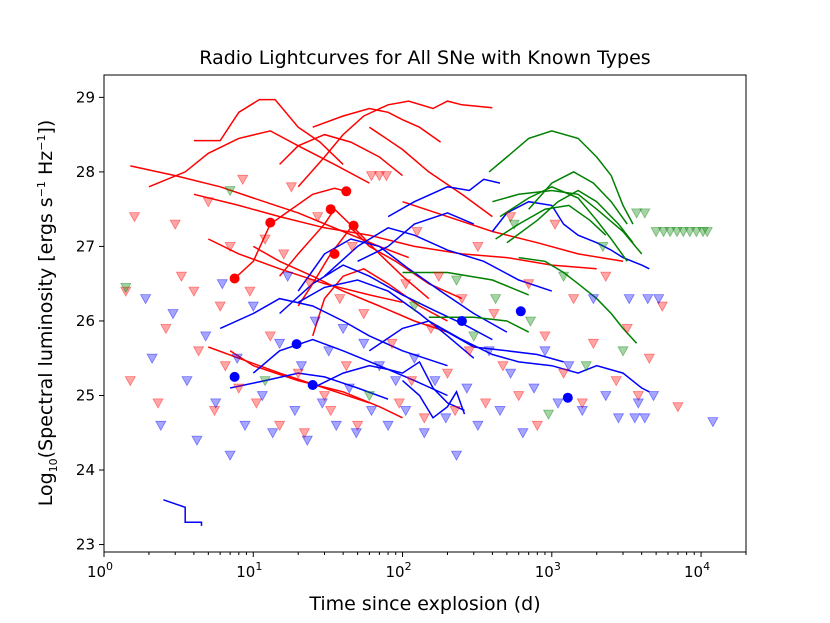 Image resolution: width=830 pixels, height=623 pixels. What do you see at coordinates (85, 172) in the screenshot?
I see `y-tick-label: 28` at bounding box center [85, 172].